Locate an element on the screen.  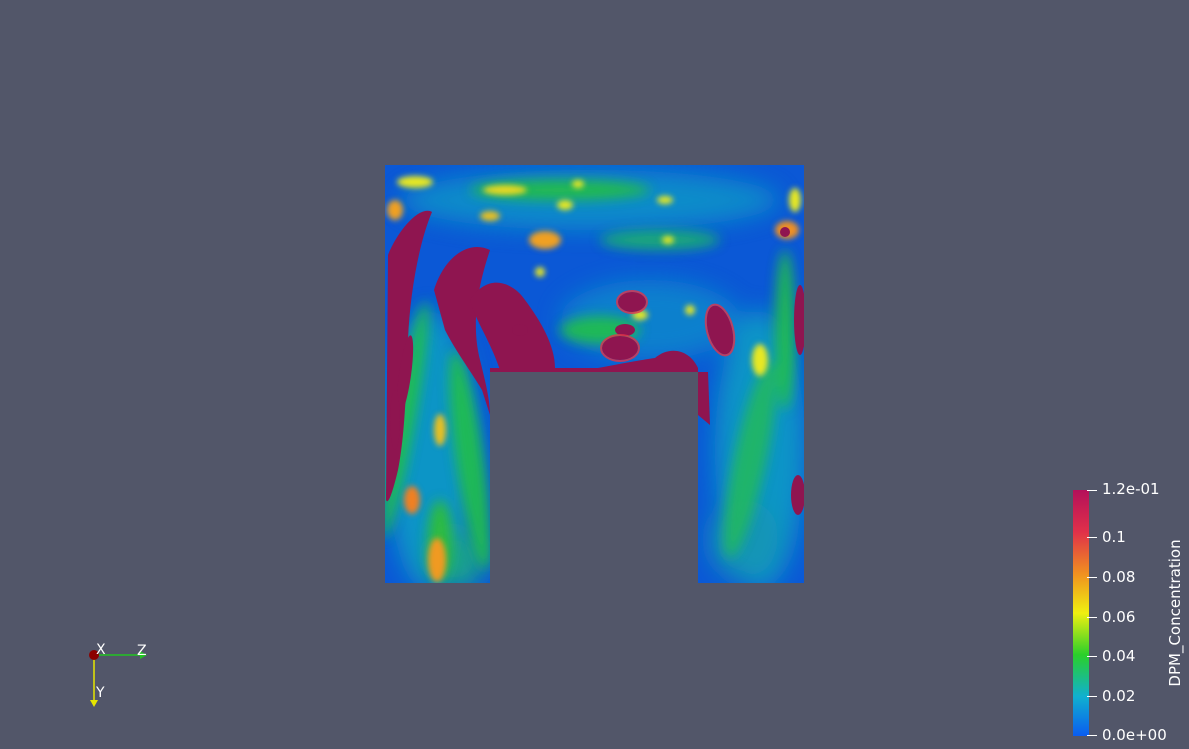
color-legend-bar is located at coordinates (1081, 613).